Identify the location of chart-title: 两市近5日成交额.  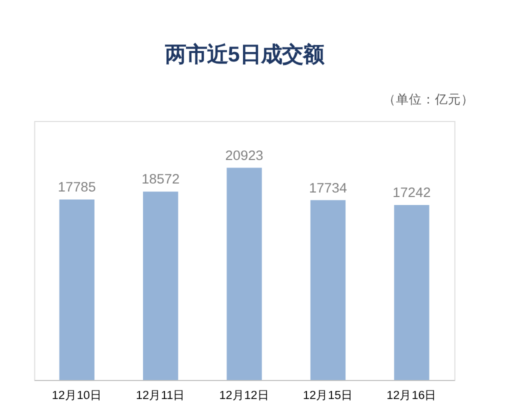
(244, 54).